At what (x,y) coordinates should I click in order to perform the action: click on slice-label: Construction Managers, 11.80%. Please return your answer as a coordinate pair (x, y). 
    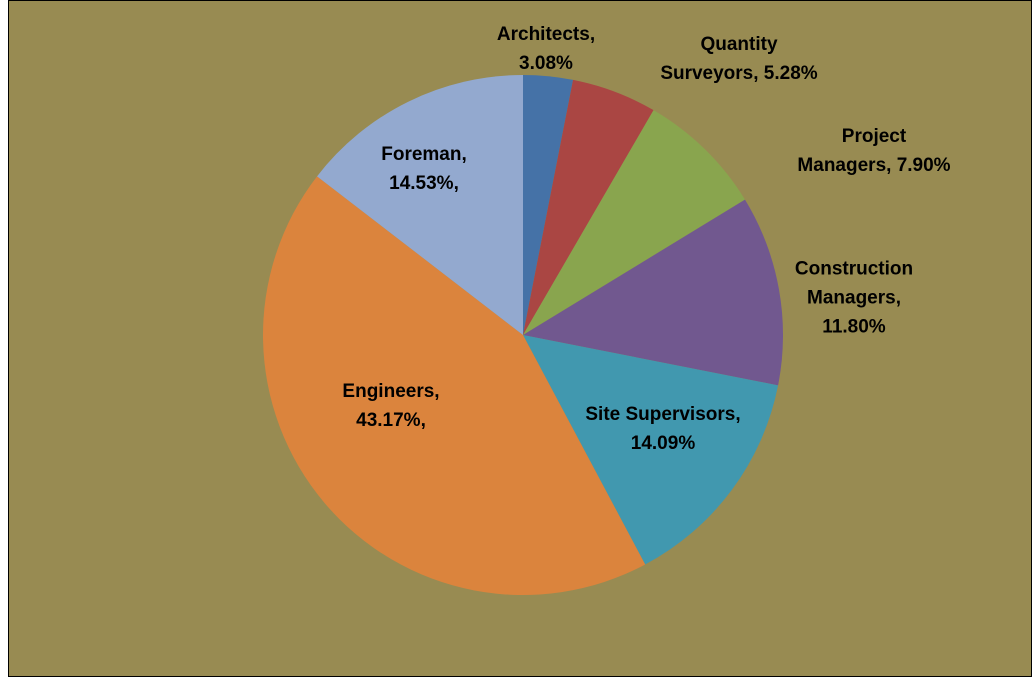
    Looking at the image, I should click on (854, 298).